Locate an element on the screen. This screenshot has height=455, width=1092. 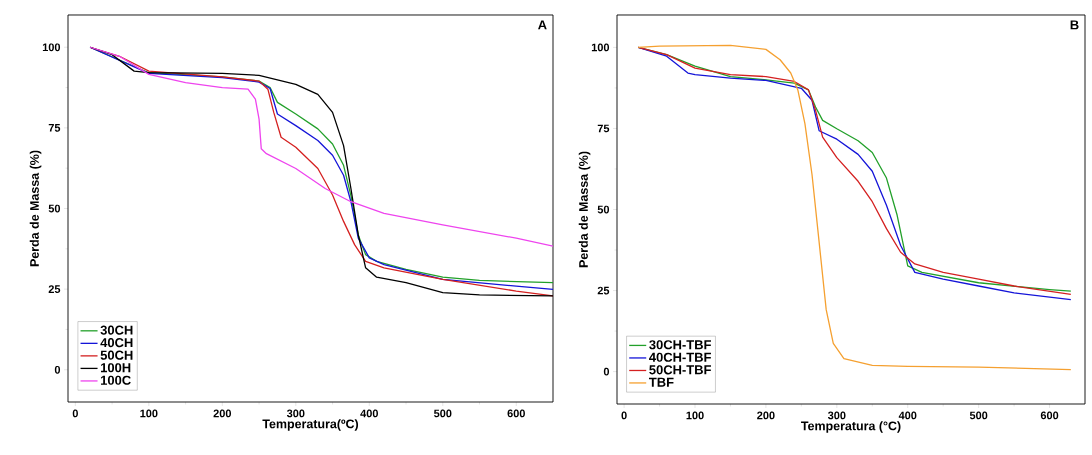
x-axis-title: Temperatura(ºC) is located at coordinates (310, 425).